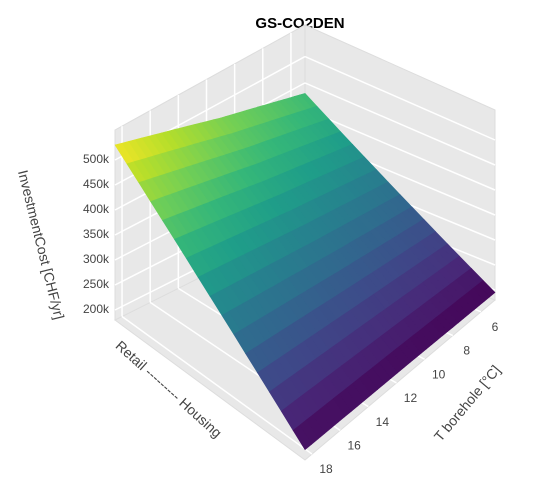 This screenshot has width=560, height=486. I want to click on z-tick-label: 400k, so click(96, 209).